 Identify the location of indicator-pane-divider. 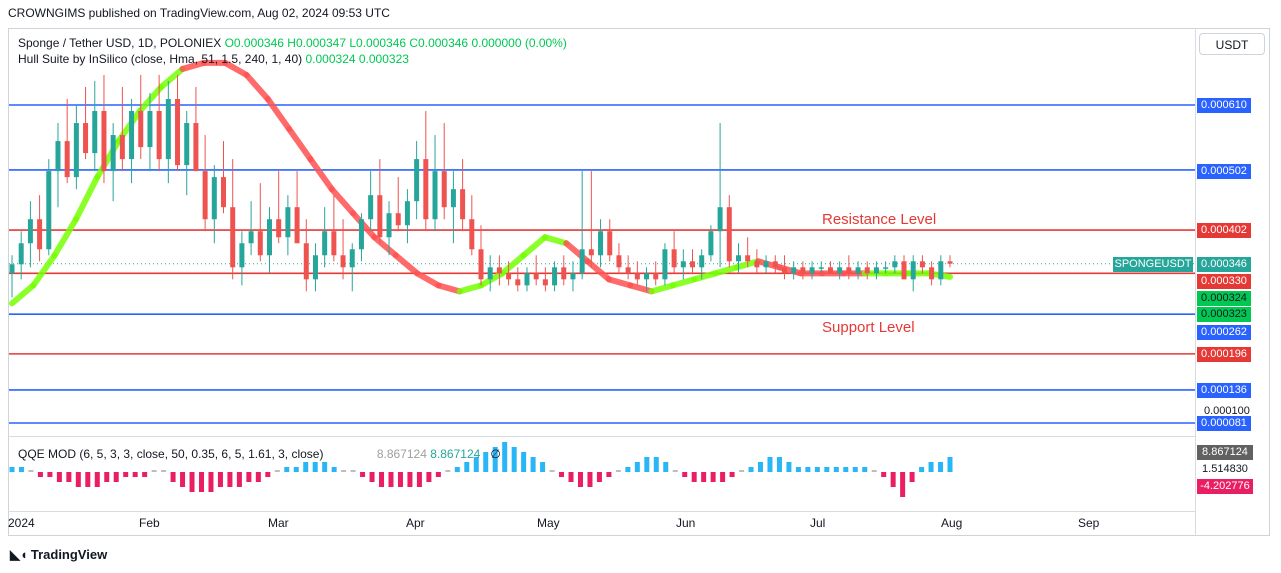
(601, 436).